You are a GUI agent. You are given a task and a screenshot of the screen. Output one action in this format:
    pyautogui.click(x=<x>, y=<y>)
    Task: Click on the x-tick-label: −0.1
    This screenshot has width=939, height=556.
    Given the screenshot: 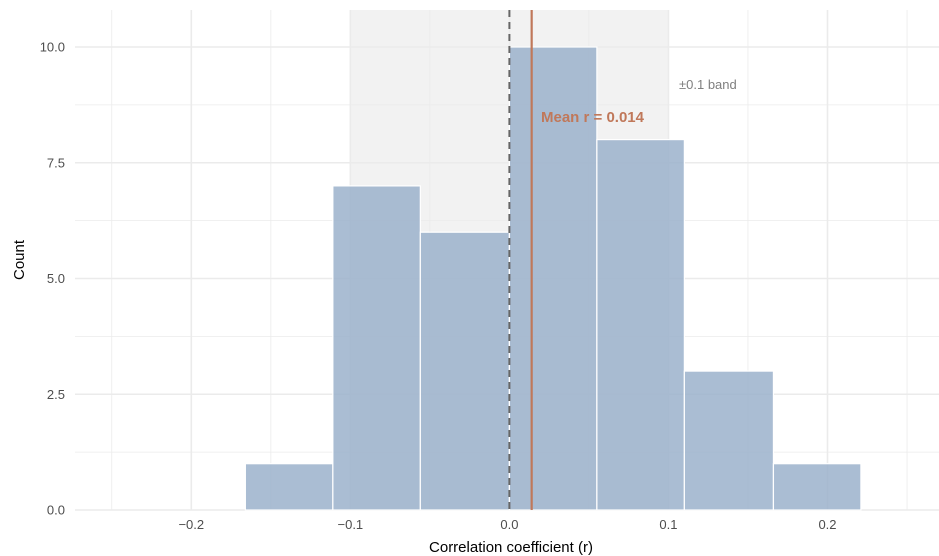 What is the action you would take?
    pyautogui.click(x=351, y=524)
    